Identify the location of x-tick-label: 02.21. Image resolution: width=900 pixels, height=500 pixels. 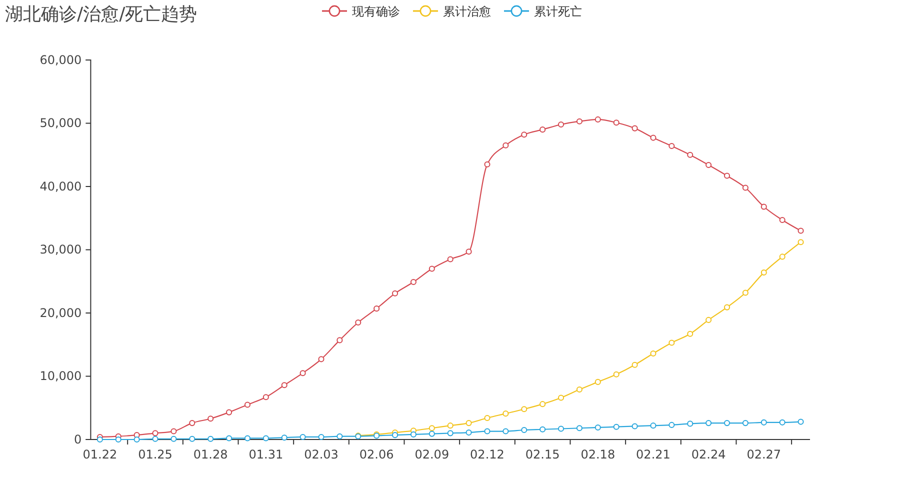
(653, 455).